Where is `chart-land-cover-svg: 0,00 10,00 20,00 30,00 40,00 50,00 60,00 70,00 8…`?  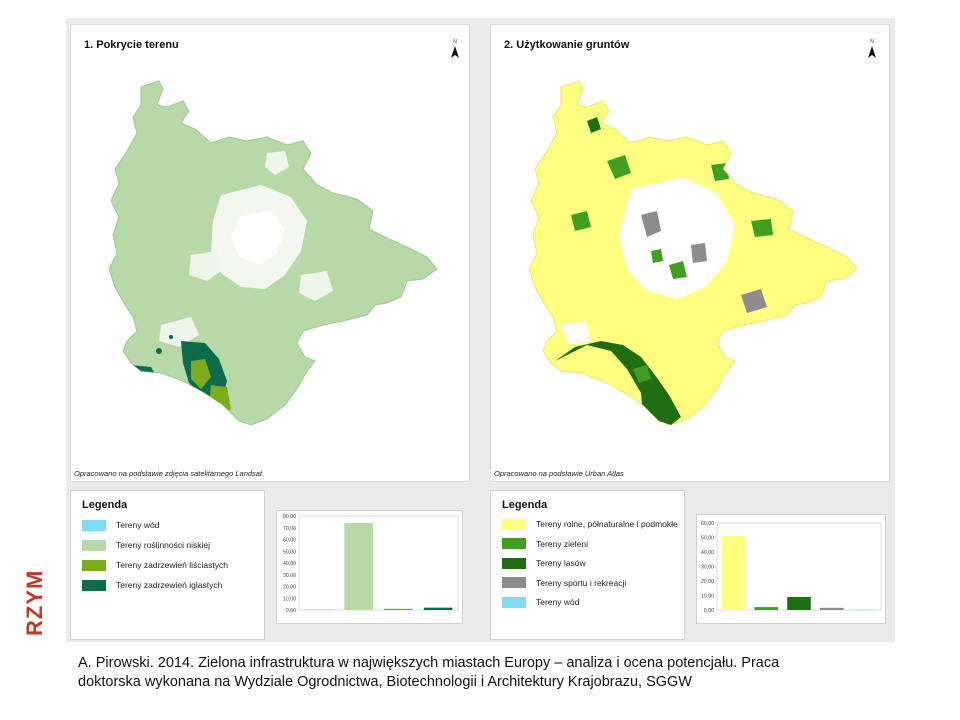 chart-land-cover-svg: 0,00 10,00 20,00 30,00 40,00 50,00 60,00 70,00 8… is located at coordinates (371, 564).